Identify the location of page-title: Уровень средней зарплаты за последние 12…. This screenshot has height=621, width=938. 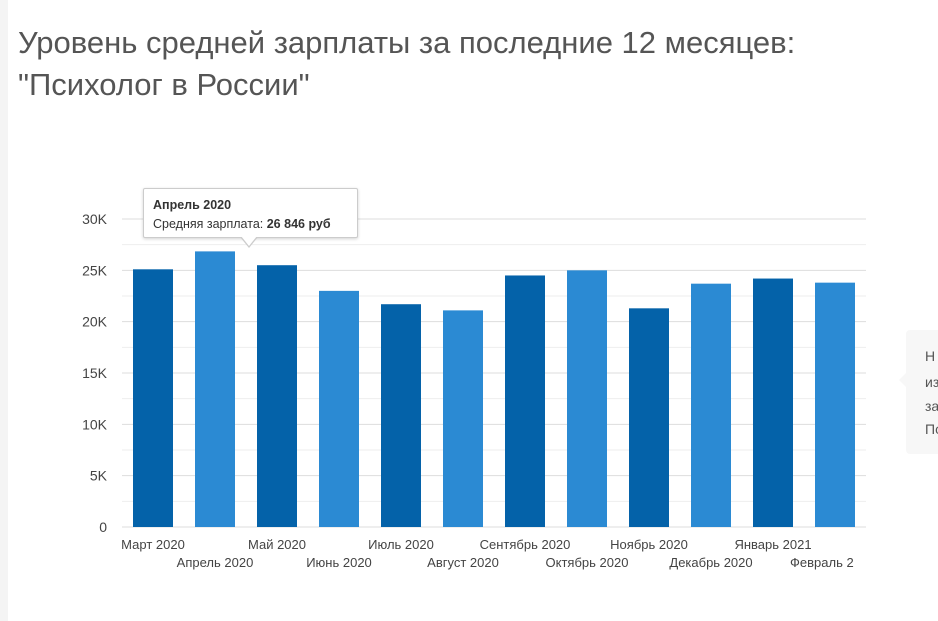
(458, 64).